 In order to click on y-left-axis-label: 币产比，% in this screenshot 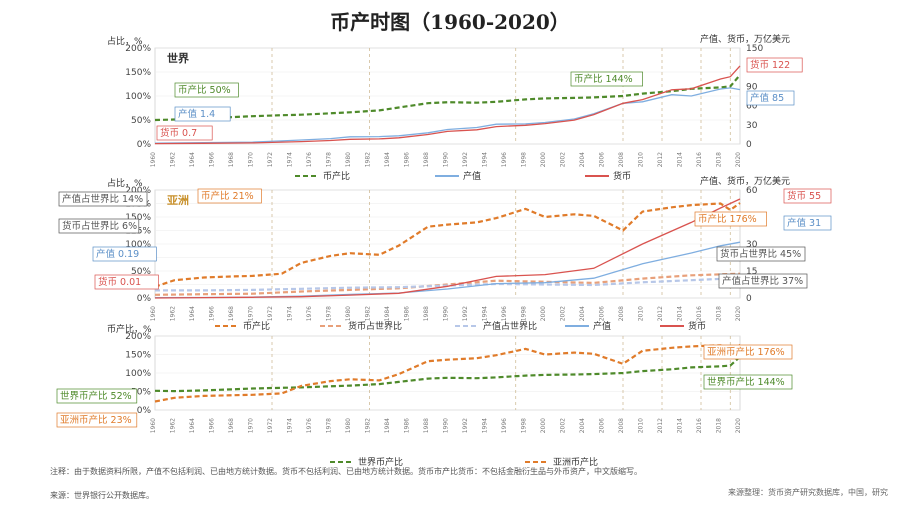, I will do `click(129, 329)`.